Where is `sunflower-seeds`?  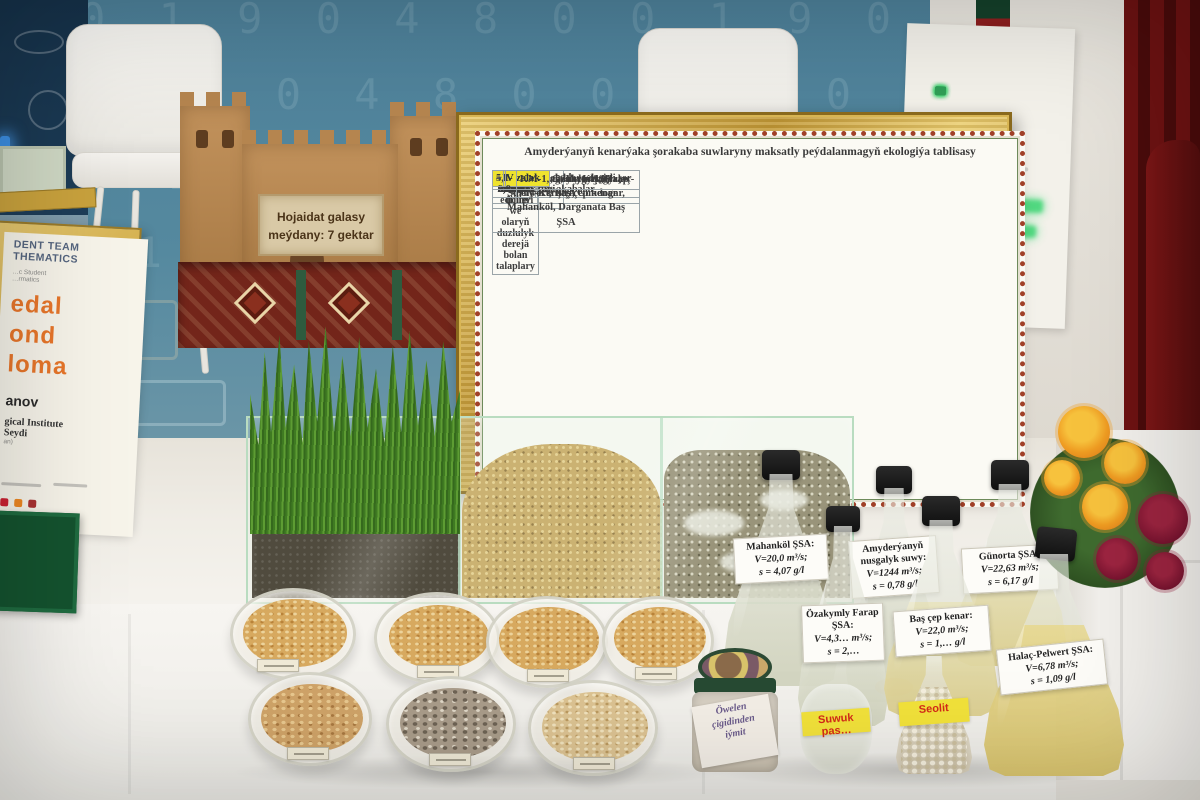 sunflower-seeds is located at coordinates (453, 723).